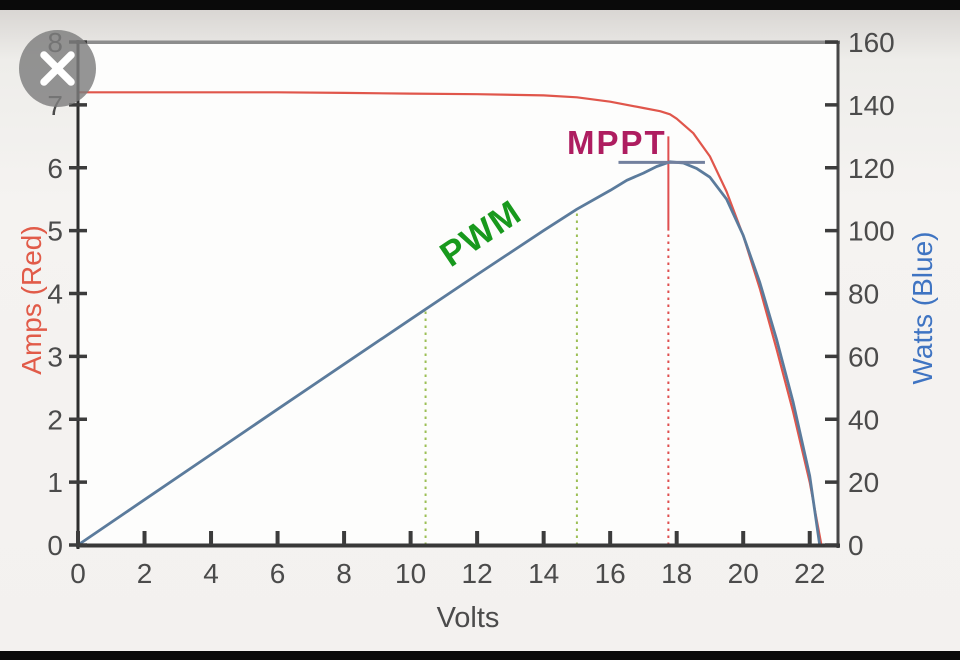  I want to click on left-tick-label: 5, so click(55, 231).